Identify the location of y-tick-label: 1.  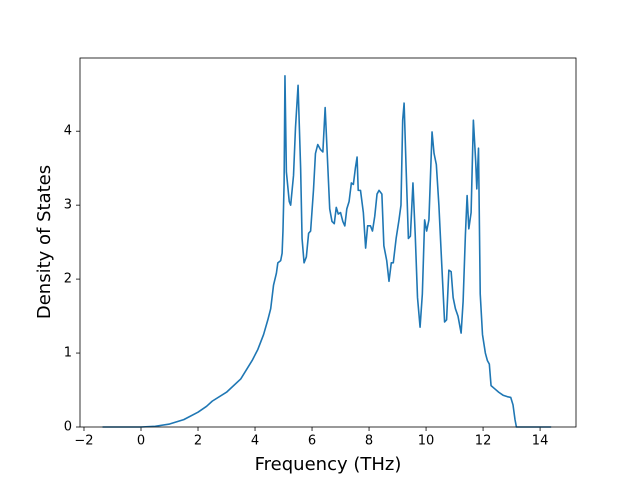
(68, 353).